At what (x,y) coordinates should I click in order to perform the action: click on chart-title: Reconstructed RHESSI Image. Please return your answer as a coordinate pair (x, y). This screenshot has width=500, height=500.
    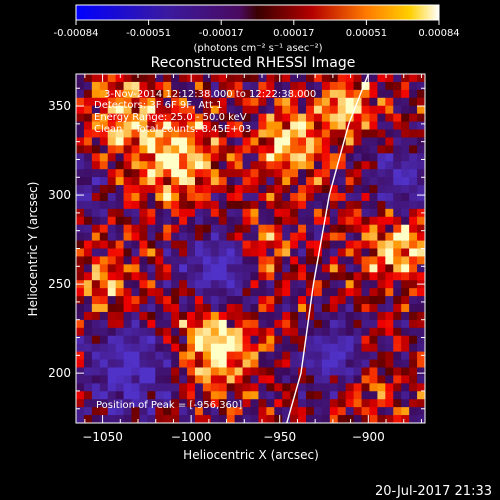
    Looking at the image, I should click on (253, 63).